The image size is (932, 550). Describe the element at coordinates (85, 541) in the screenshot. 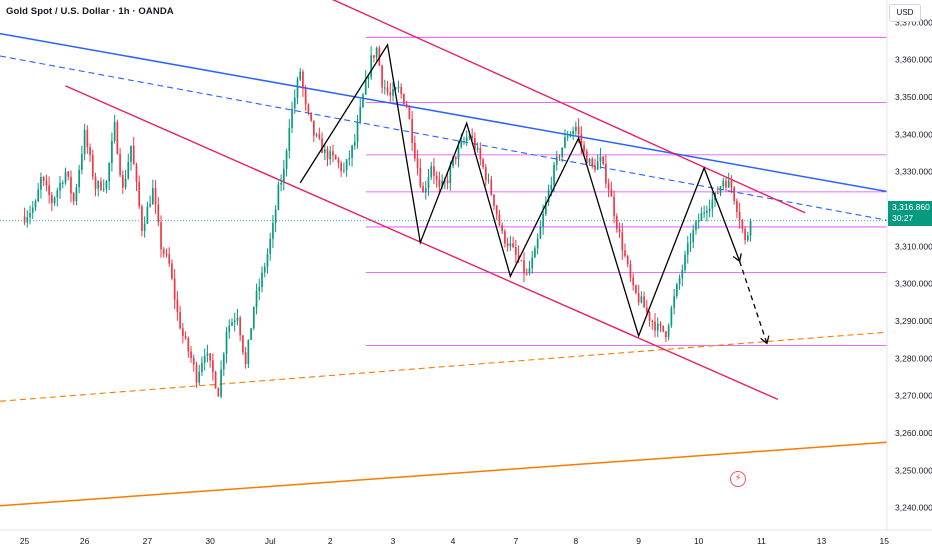

I see `time-axis-label: 26` at that location.